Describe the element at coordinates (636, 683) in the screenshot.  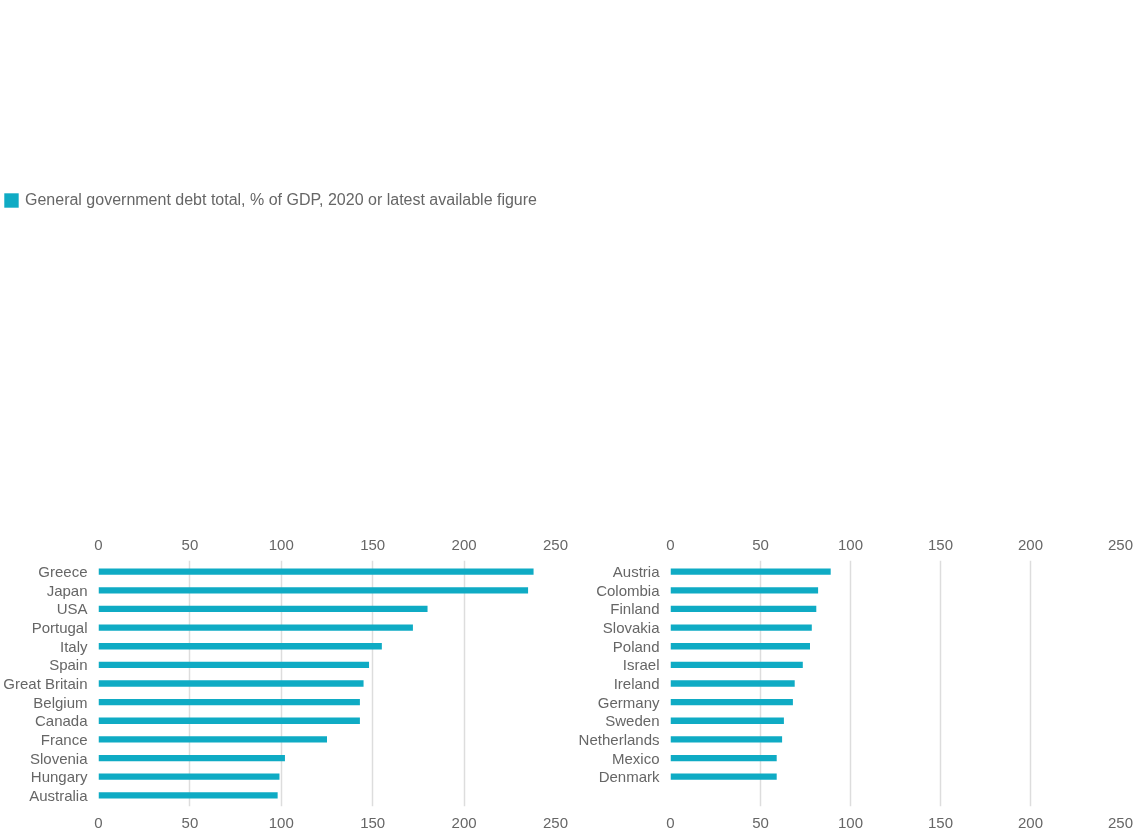
I see `y-tick-label: Ireland` at that location.